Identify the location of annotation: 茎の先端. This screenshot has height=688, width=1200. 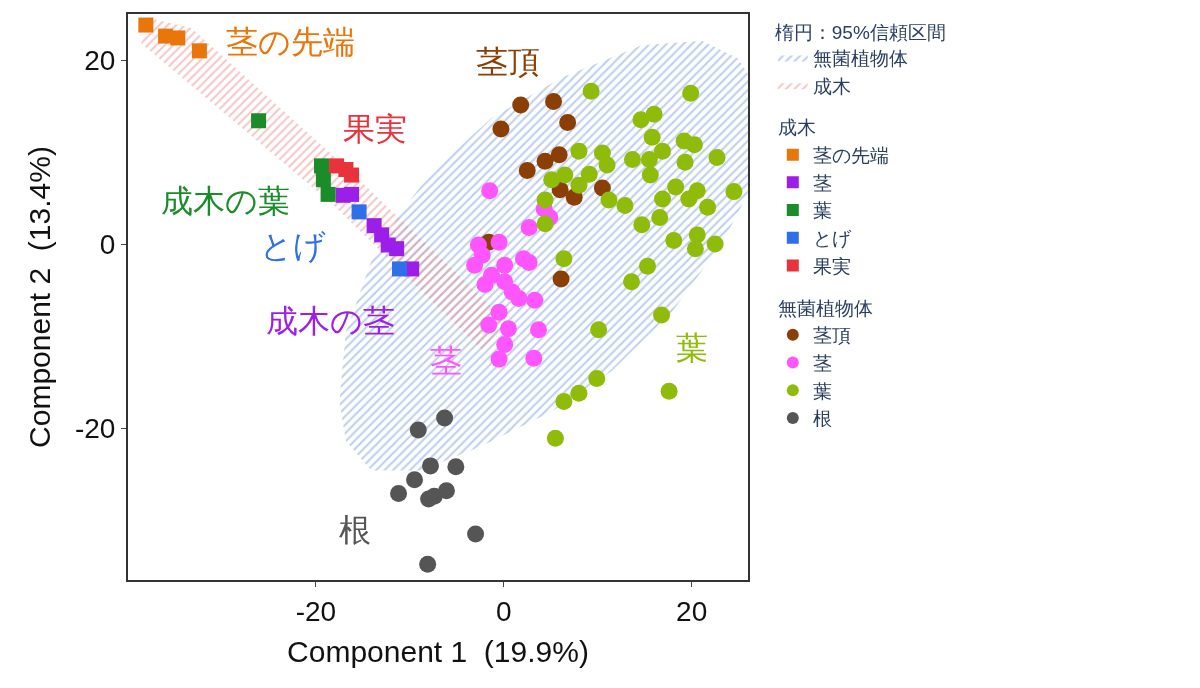
(290, 42).